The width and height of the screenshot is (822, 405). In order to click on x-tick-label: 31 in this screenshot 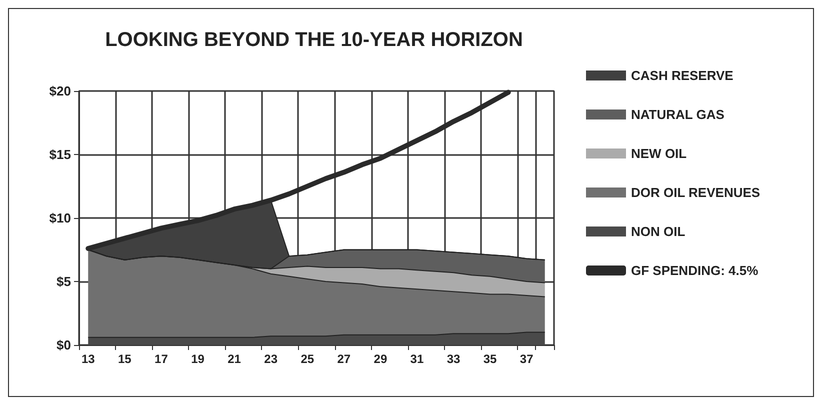, I will do `click(417, 359)`.